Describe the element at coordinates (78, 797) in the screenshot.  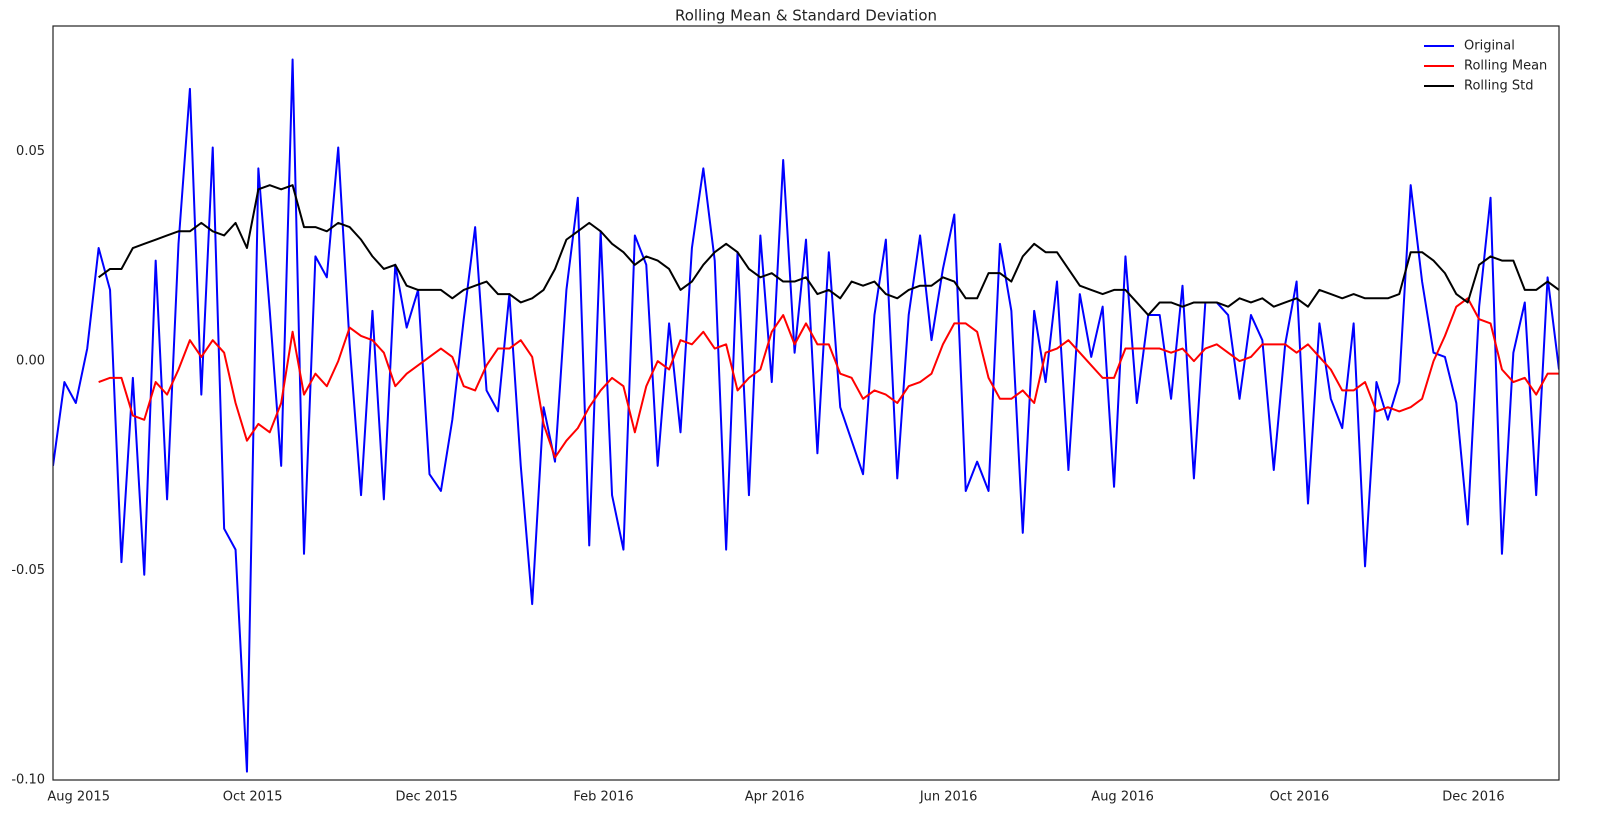
I see `x-tick-label: Aug 2015` at that location.